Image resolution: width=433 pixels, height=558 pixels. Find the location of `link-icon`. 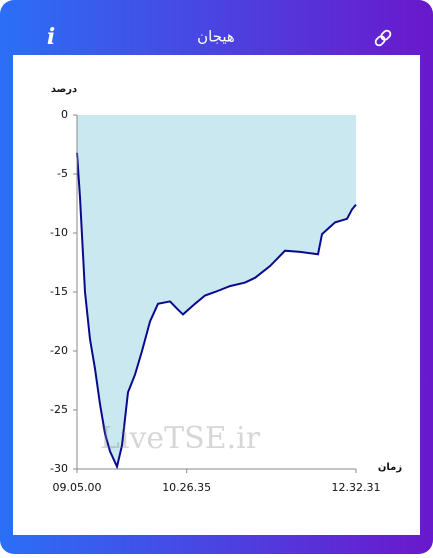

link-icon is located at coordinates (383, 38).